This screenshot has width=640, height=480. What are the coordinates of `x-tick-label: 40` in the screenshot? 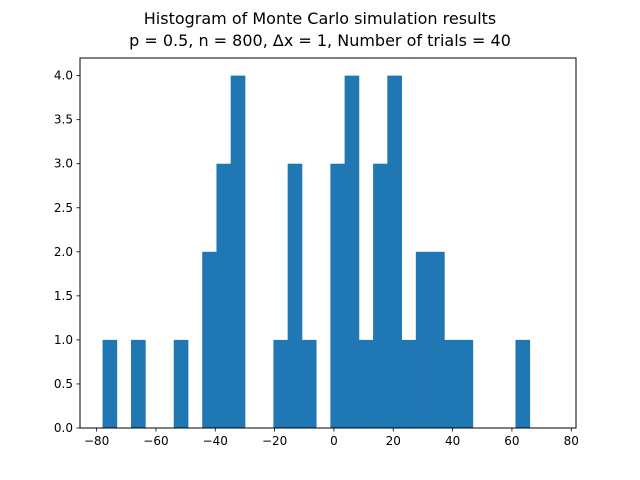 It's located at (452, 441).